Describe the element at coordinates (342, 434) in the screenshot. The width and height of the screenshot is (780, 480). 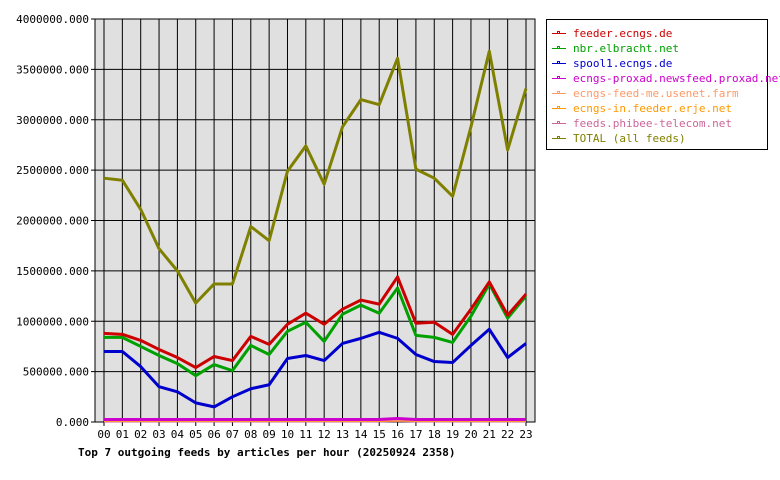
I see `x-tick-label: 13` at that location.